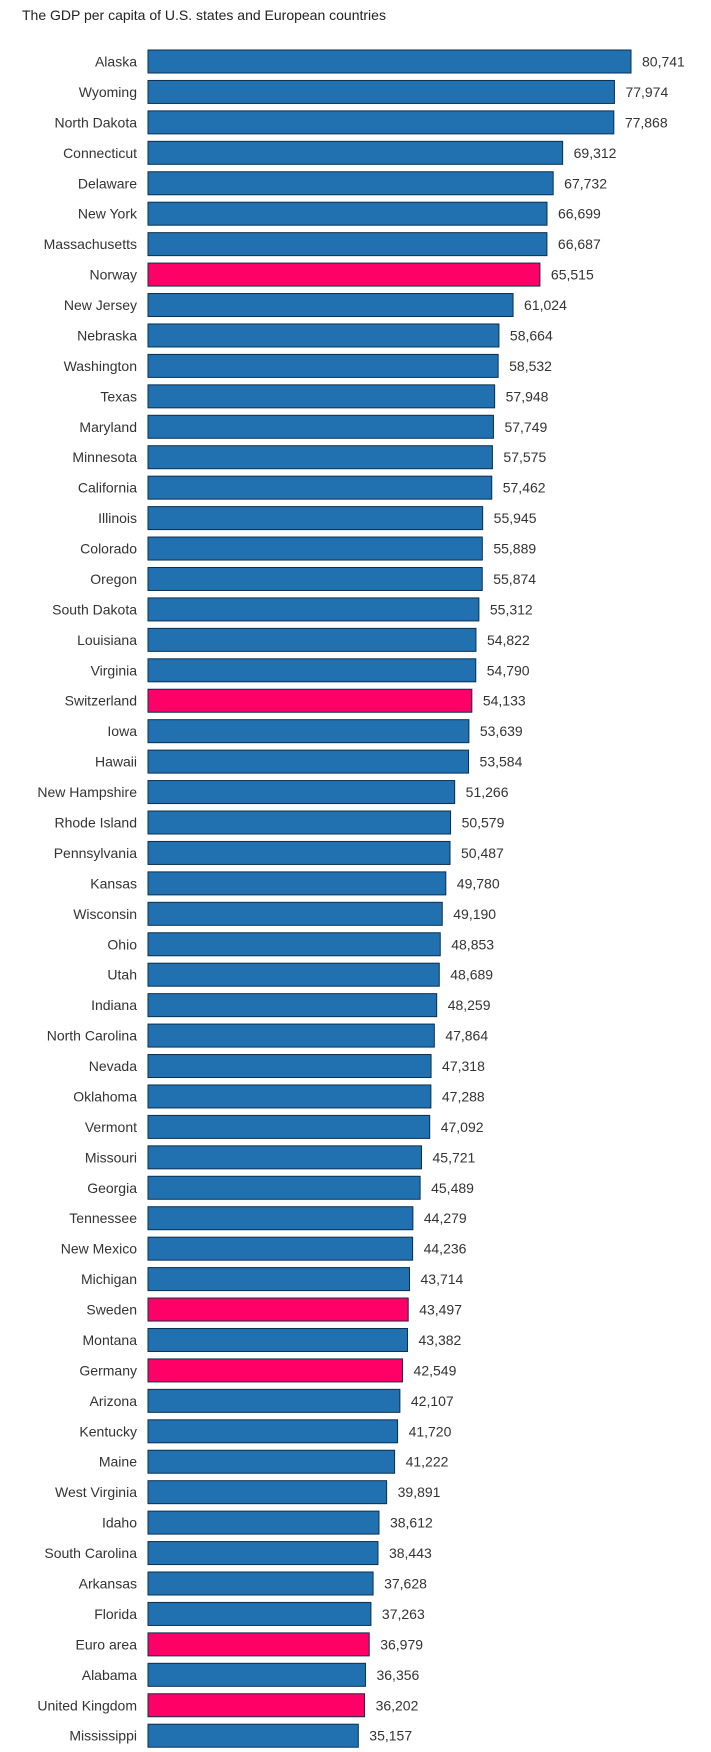 The image size is (711, 1752). What do you see at coordinates (100, 153) in the screenshot?
I see `category-label-connecticut: Connecticut` at bounding box center [100, 153].